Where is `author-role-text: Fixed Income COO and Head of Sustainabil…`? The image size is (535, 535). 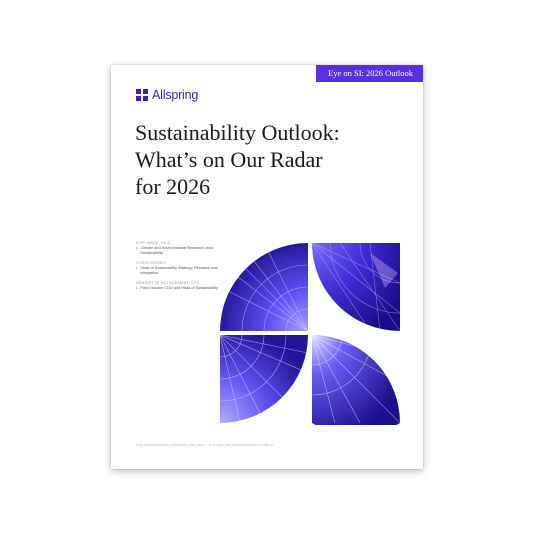 author-role-text: Fixed Income COO and Head of Sustainabil… is located at coordinates (179, 288).